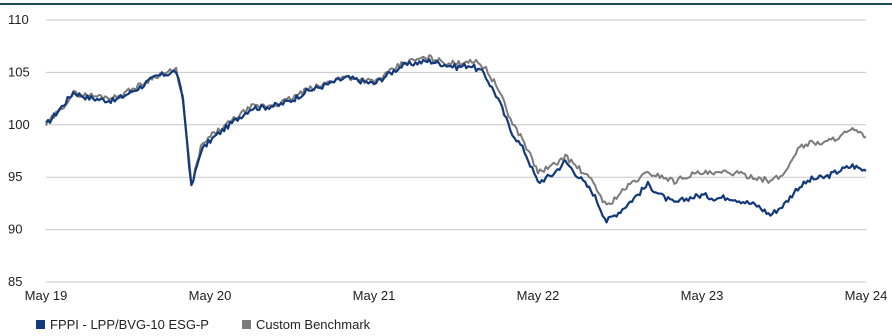  Describe the element at coordinates (15, 229) in the screenshot. I see `y-tick-label: 90` at that location.